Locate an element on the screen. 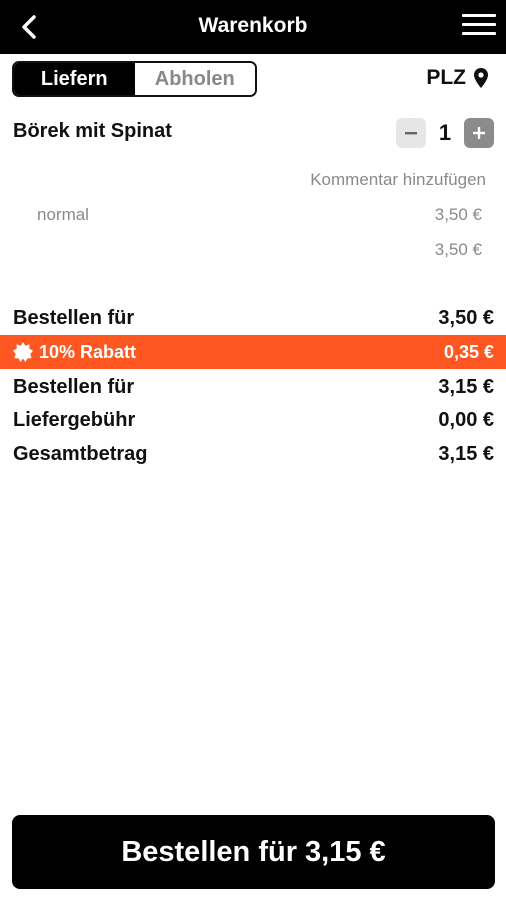 This screenshot has width=506, height=900. postal-code-selector: PLZ is located at coordinates (457, 78).